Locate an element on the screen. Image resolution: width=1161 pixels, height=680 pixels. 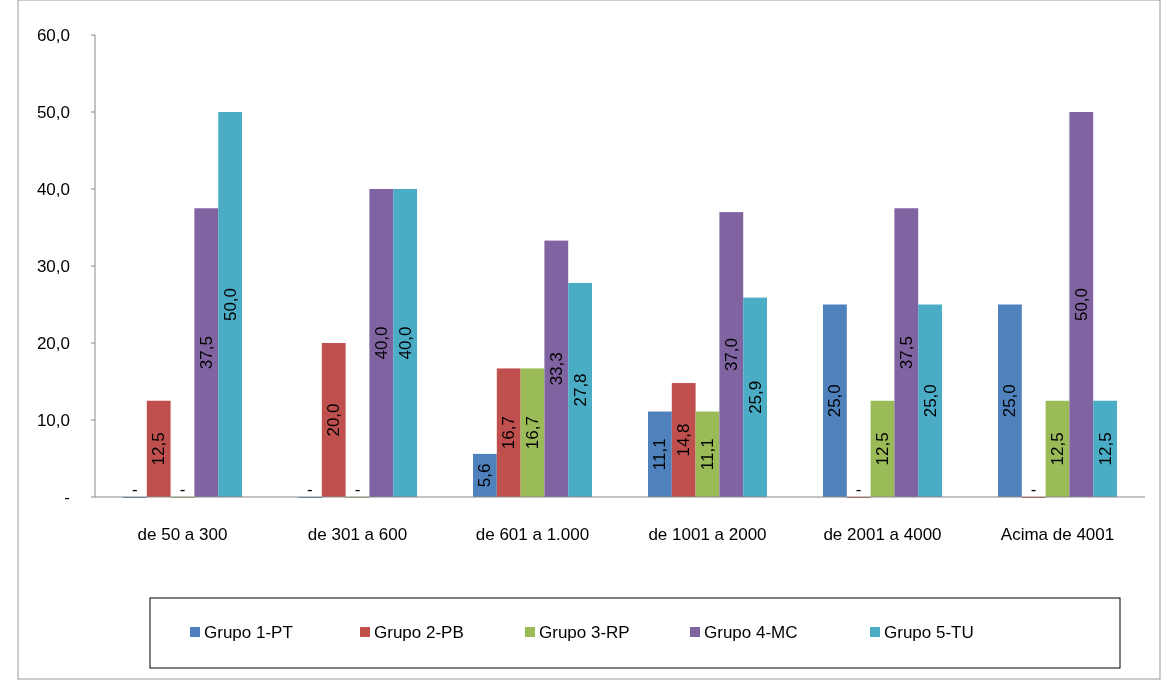
x-tick-label: de 301 a 600 is located at coordinates (357, 534).